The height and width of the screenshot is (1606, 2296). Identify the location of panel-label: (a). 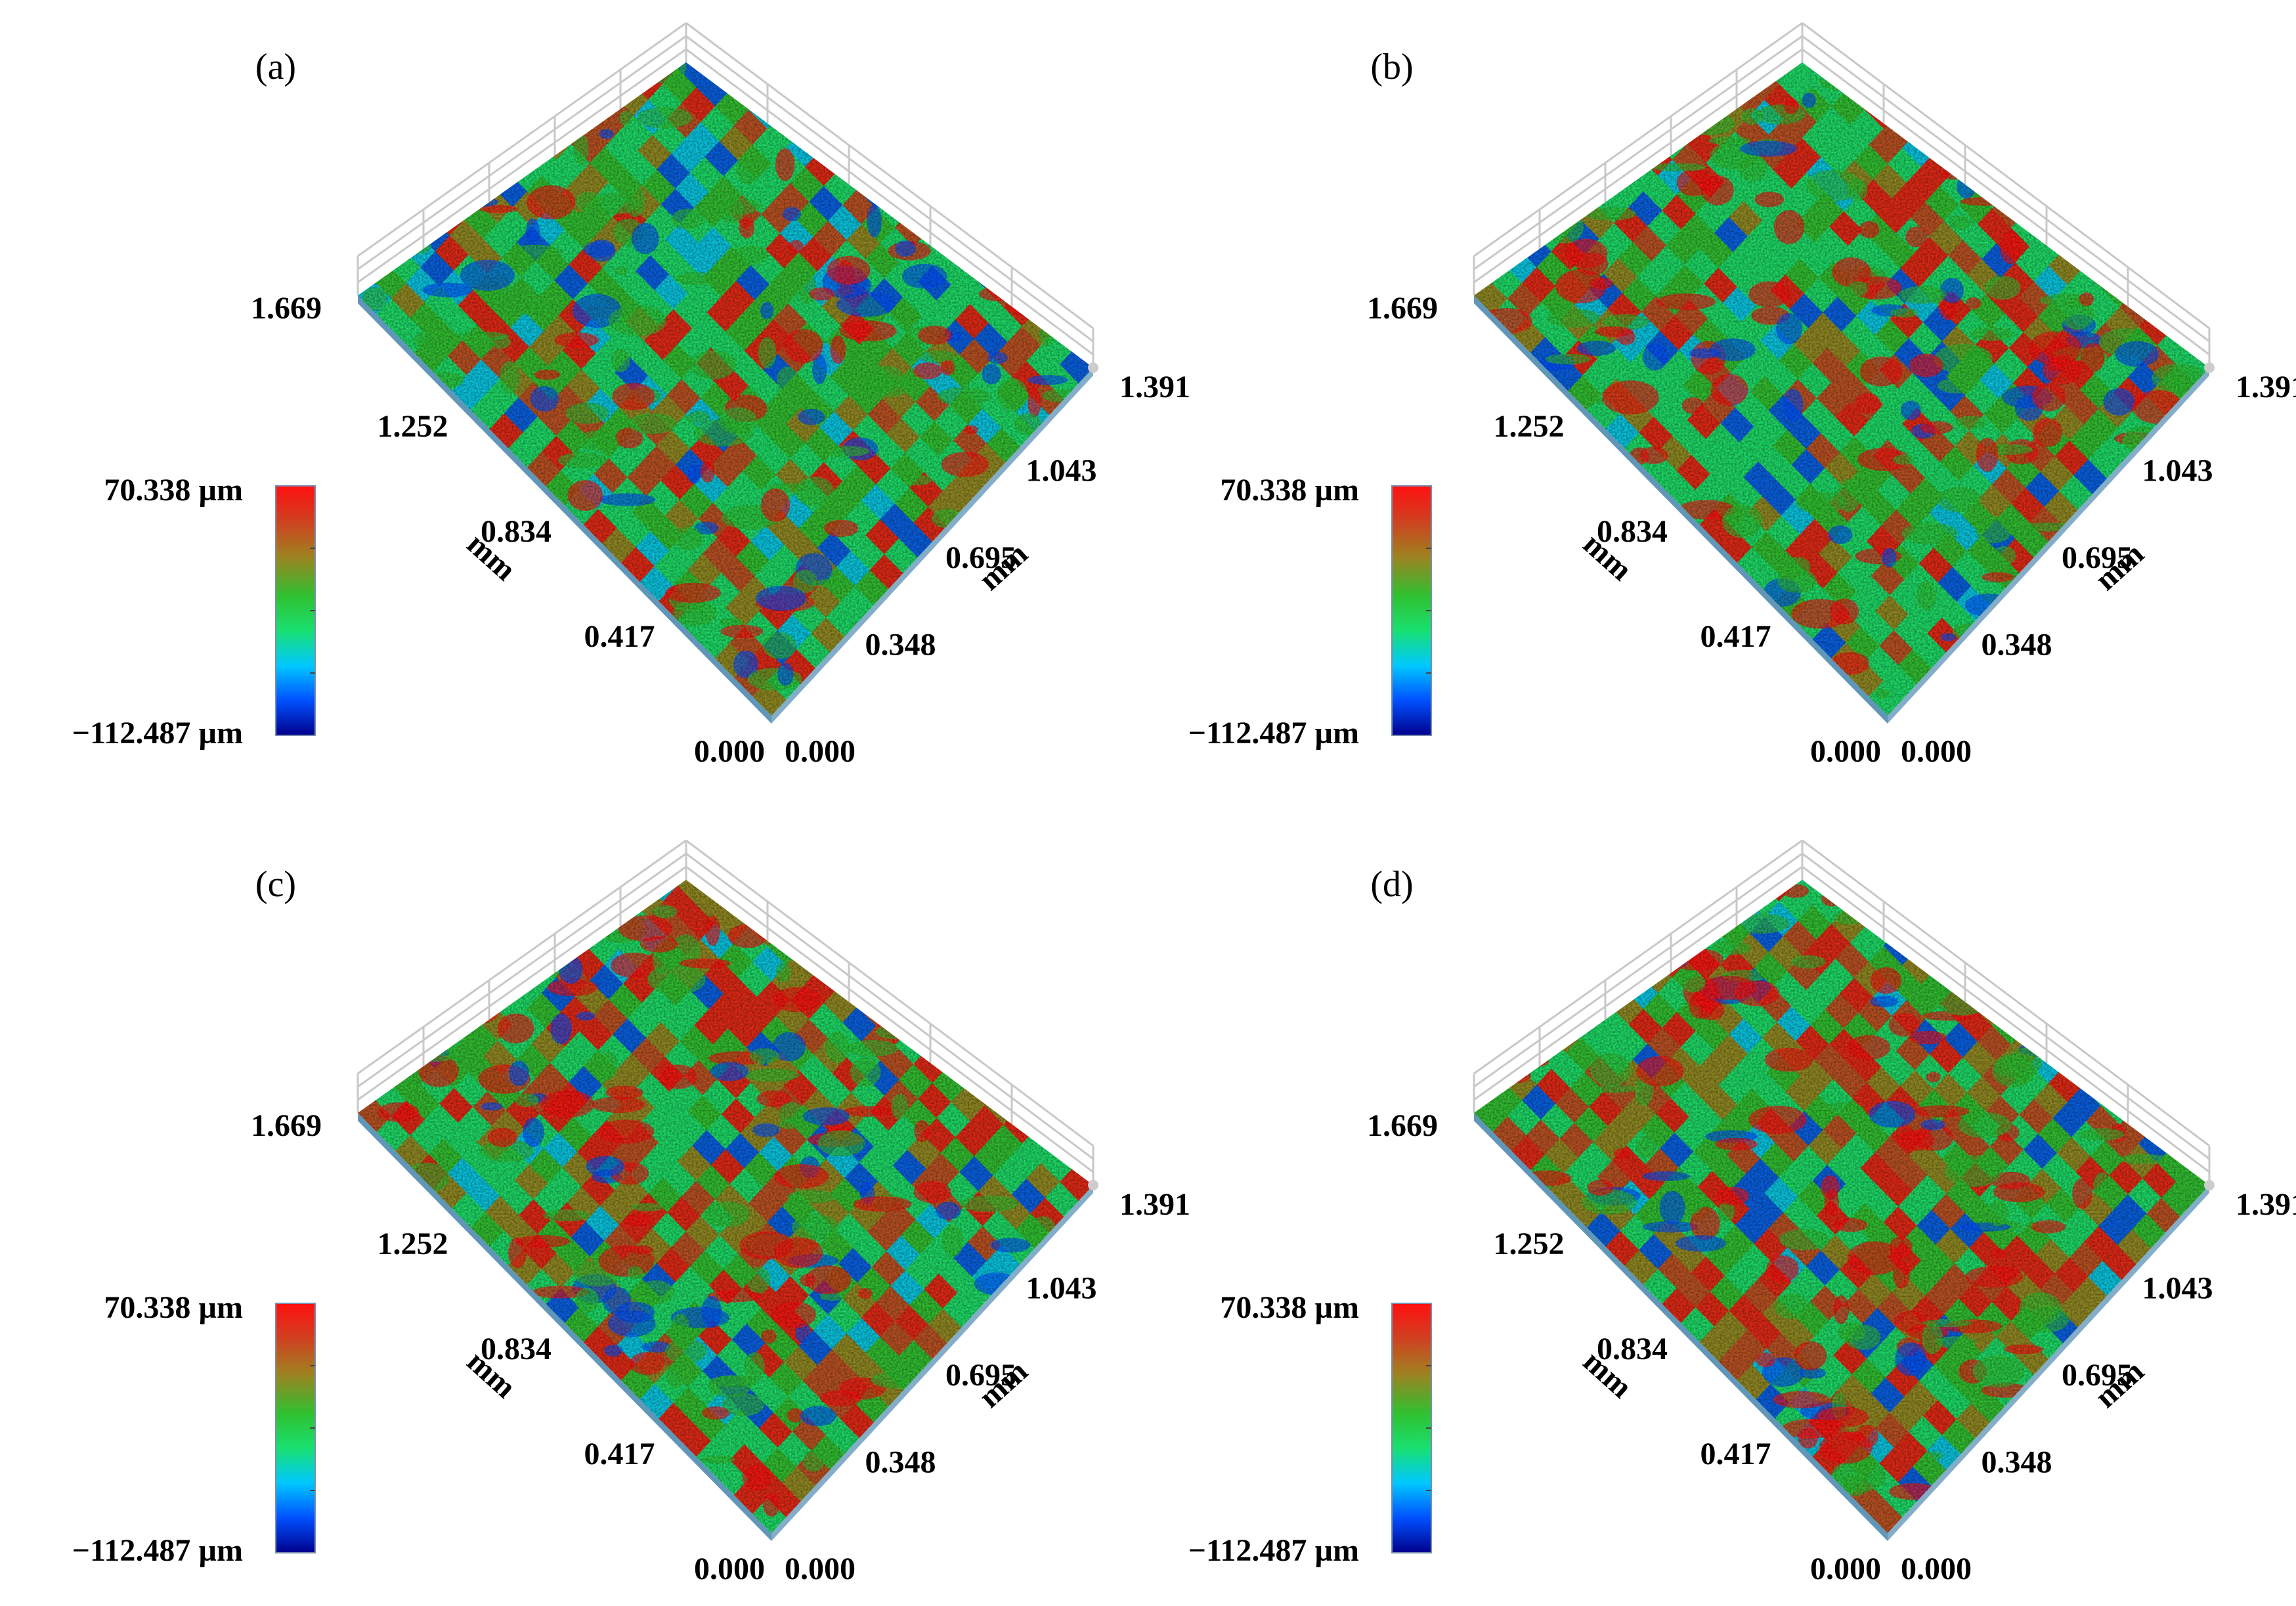
(275, 67).